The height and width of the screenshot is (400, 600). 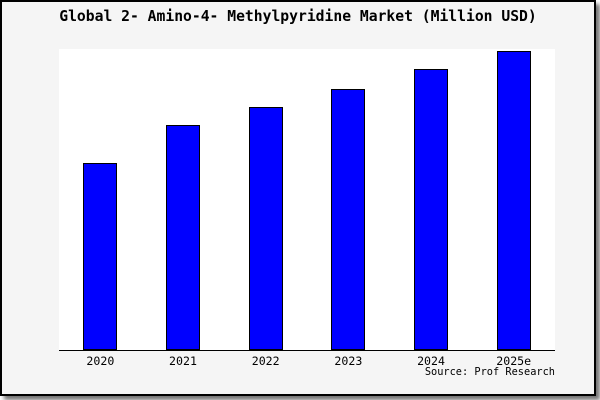 I want to click on bar-slot-2023, so click(x=348, y=199).